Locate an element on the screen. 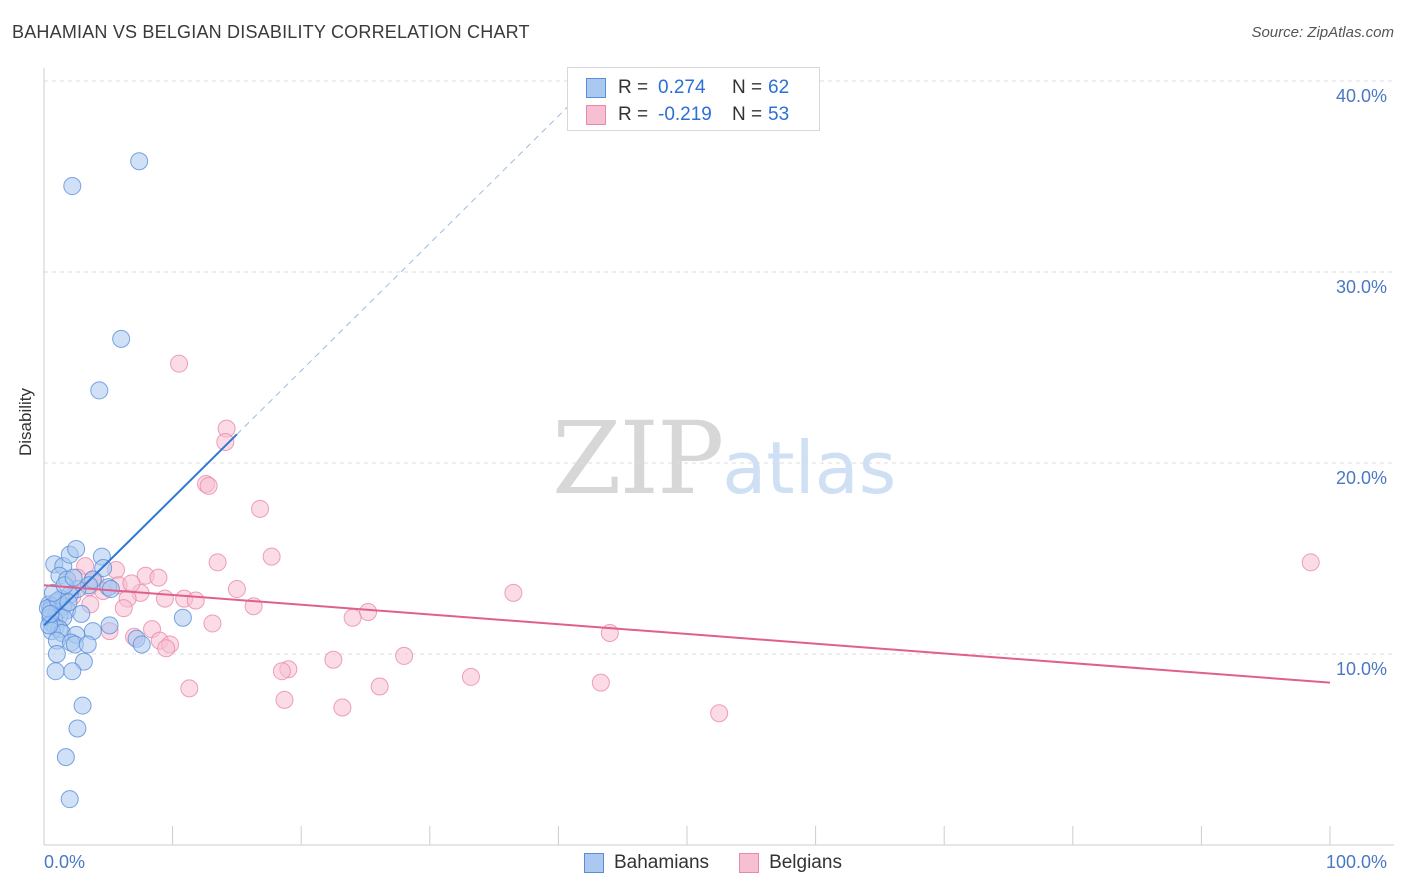 The width and height of the screenshot is (1406, 892). y-axis-title: Disability is located at coordinates (25, 421).